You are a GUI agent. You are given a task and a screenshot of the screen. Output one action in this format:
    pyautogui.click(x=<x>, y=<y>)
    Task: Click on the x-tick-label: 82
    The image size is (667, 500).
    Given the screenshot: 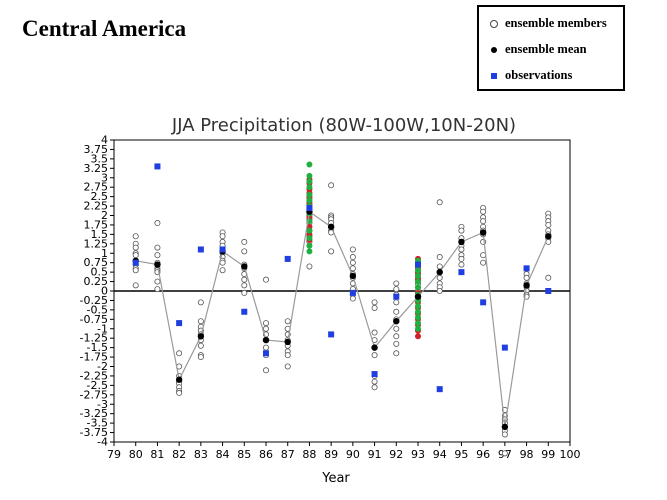 What is the action you would take?
    pyautogui.click(x=179, y=454)
    